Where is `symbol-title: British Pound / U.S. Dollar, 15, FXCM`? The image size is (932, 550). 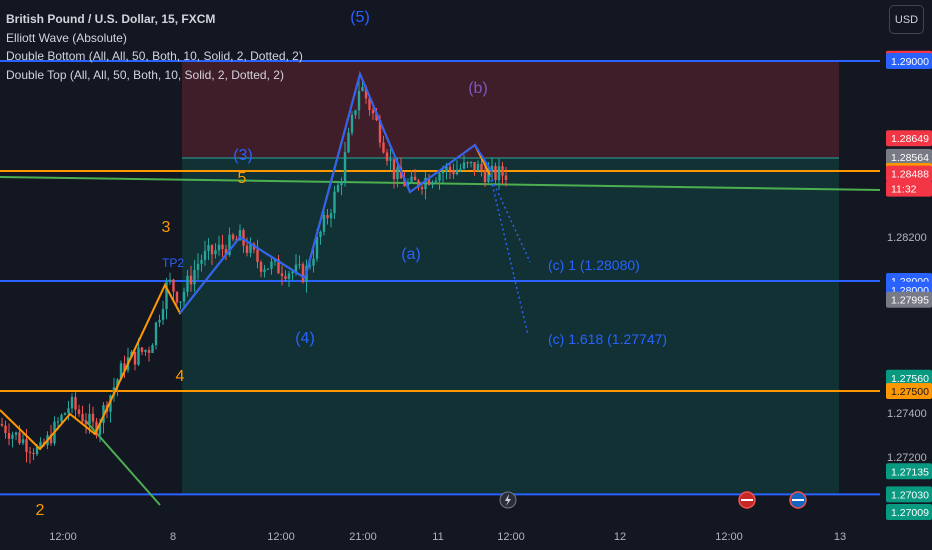
symbol-title: British Pound / U.S. Dollar, 15, FXCM is located at coordinates (111, 19).